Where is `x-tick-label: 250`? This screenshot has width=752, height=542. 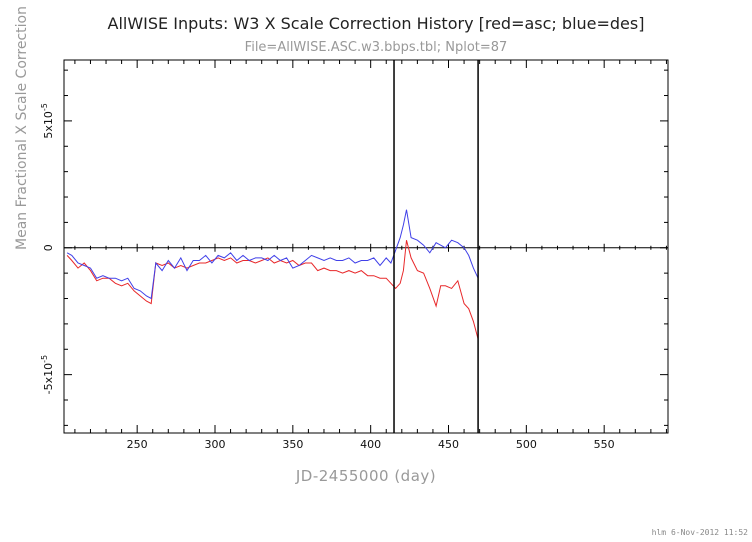
x-tick-label: 250 is located at coordinates (137, 444).